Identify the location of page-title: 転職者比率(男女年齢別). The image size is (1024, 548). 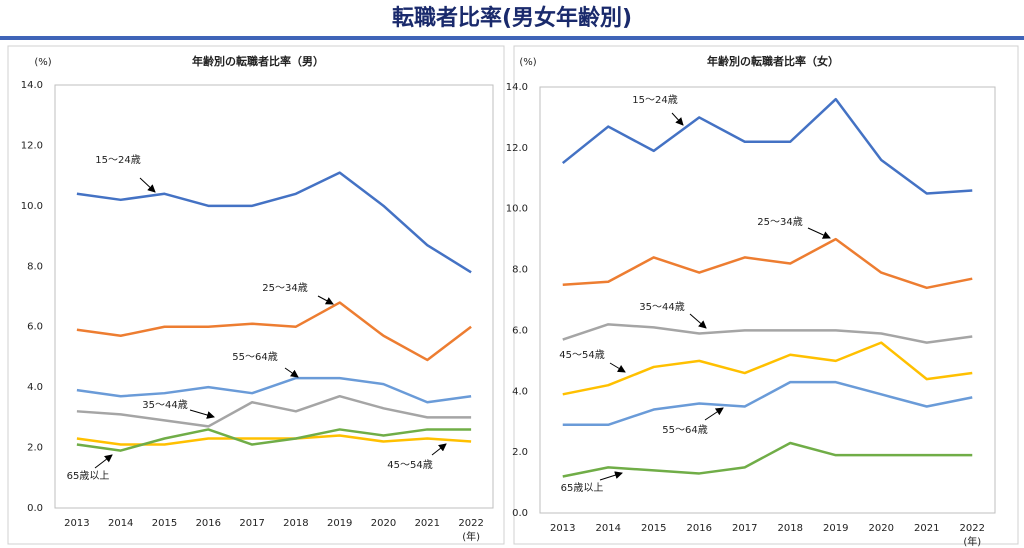
(512, 18).